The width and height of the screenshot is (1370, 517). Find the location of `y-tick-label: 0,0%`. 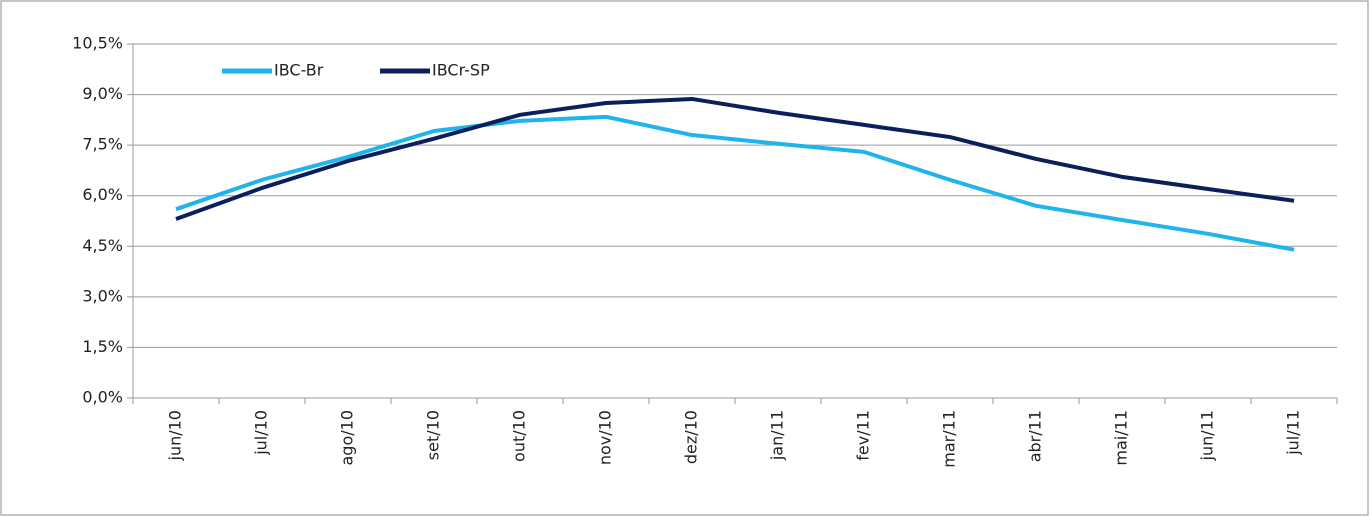

y-tick-label: 0,0% is located at coordinates (102, 397).